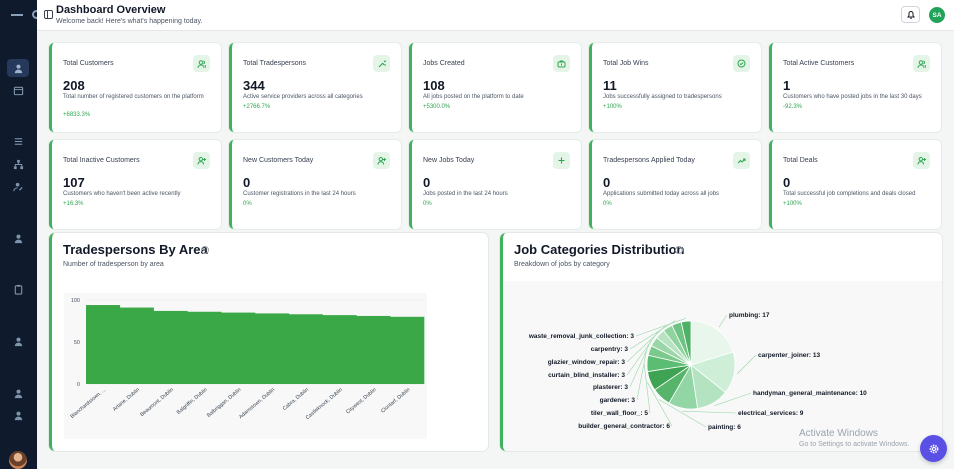 This screenshot has width=954, height=469. What do you see at coordinates (74, 85) in the screenshot?
I see `stat-card-value: 208` at bounding box center [74, 85].